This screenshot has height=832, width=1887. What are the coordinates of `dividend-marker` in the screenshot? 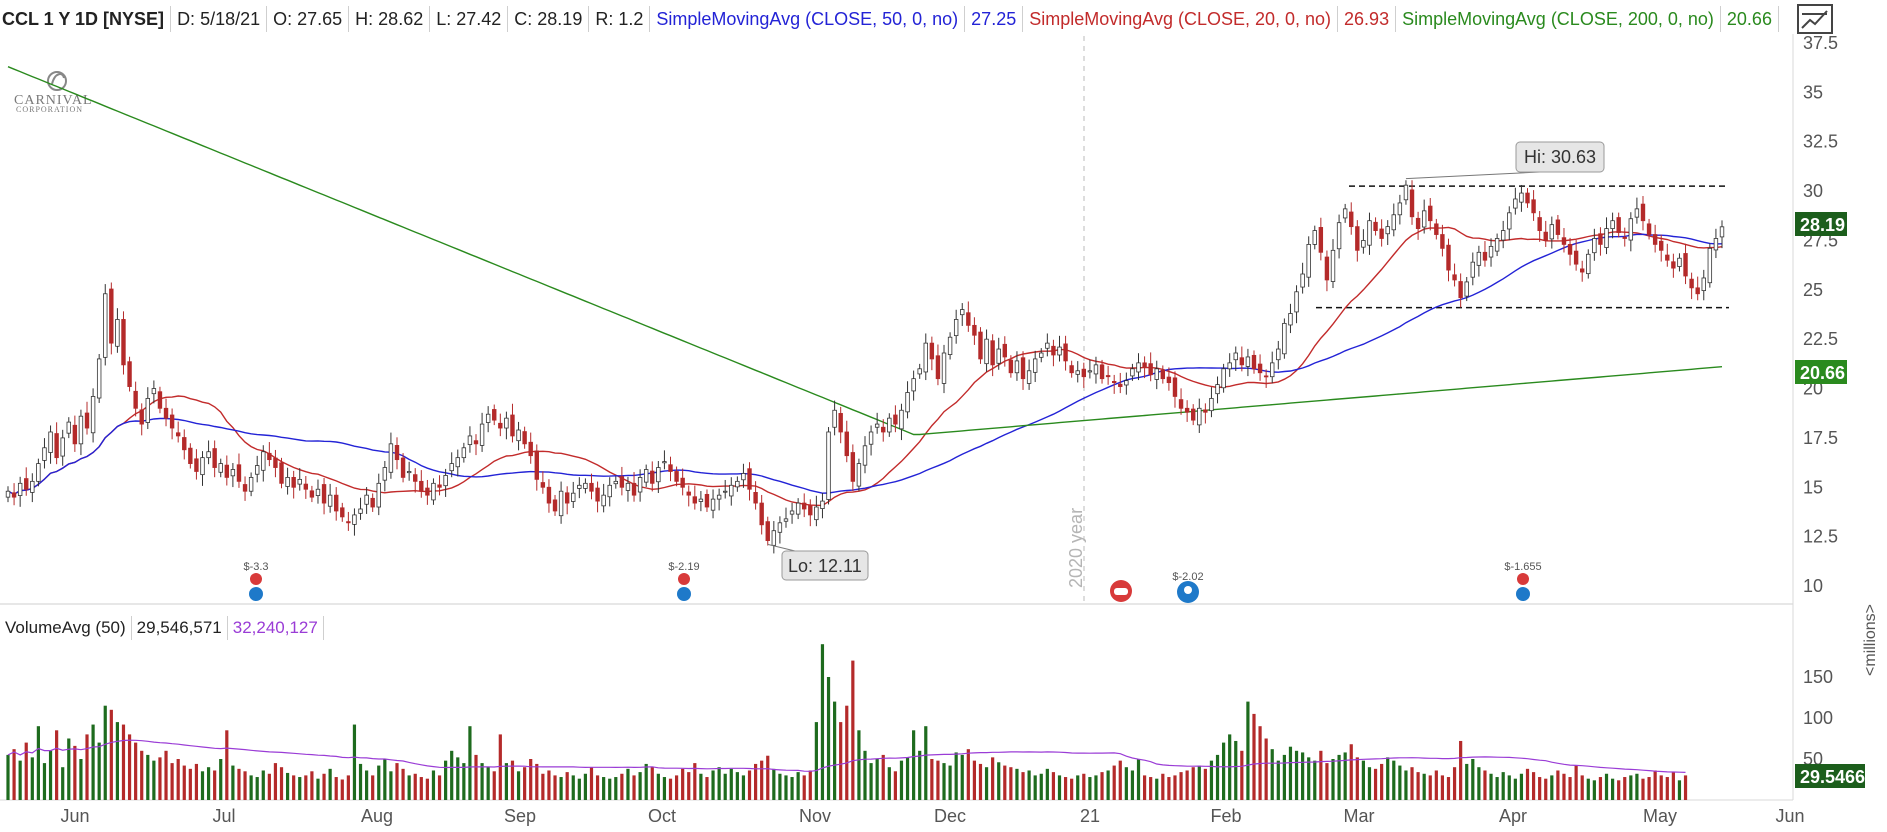 It's located at (1121, 591).